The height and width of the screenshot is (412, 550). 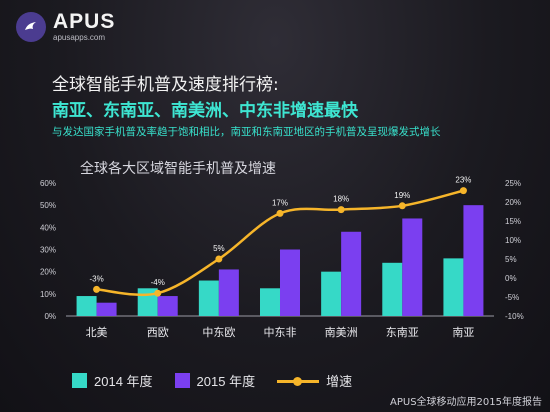 I want to click on growth-data-label: 17%, so click(x=280, y=202).